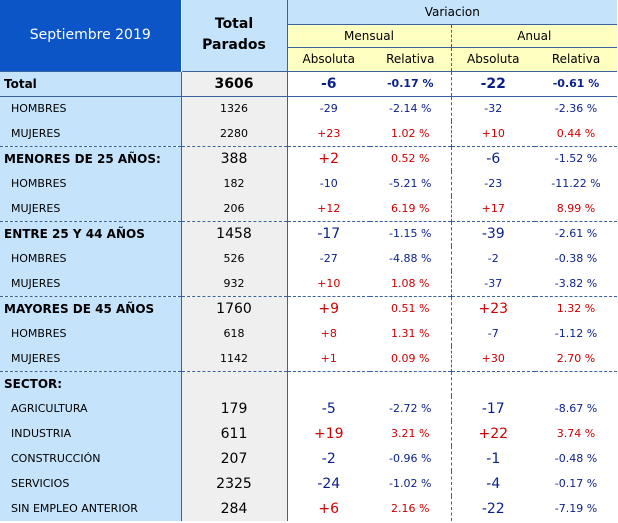  I want to click on row-label: MAYORES DE 45 AÑOS, so click(91, 308).